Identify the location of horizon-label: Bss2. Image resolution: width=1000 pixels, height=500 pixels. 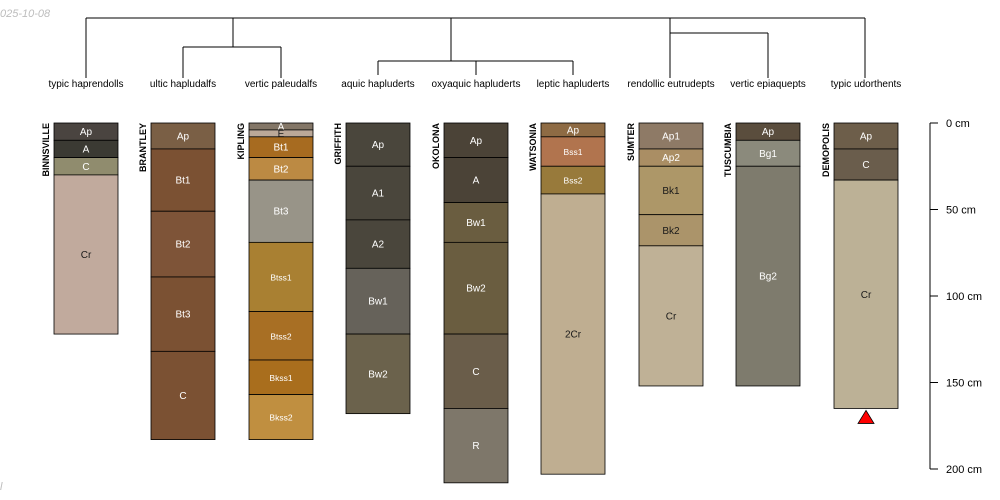
(573, 181).